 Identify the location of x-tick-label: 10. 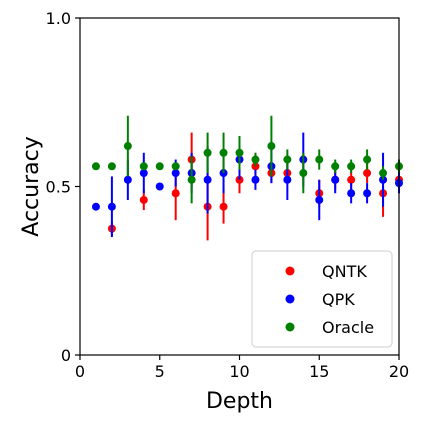
(239, 371).